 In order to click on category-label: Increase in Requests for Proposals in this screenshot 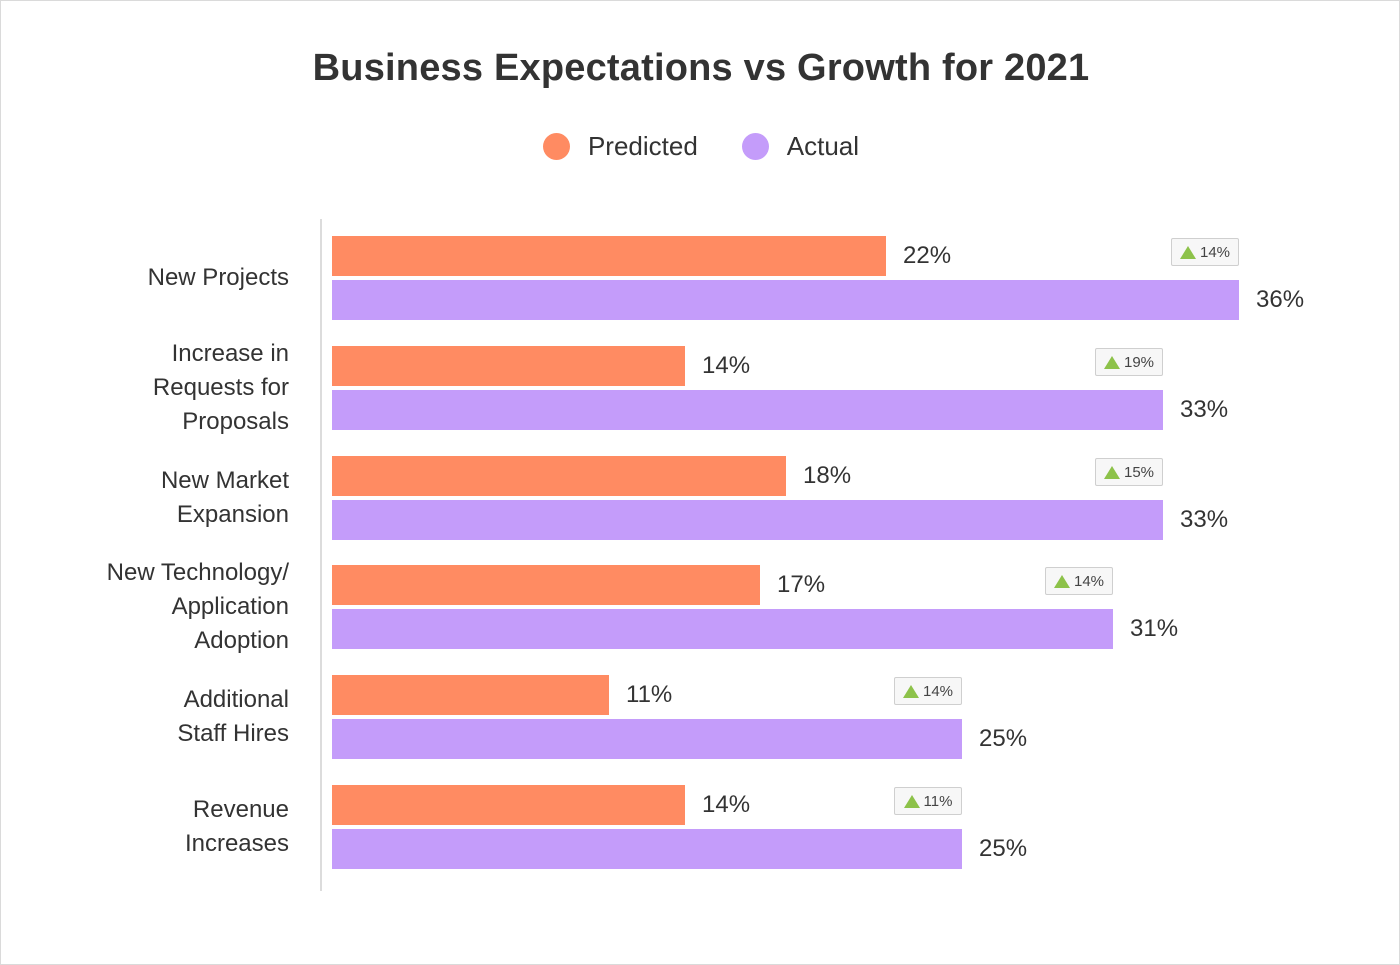, I will do `click(220, 387)`.